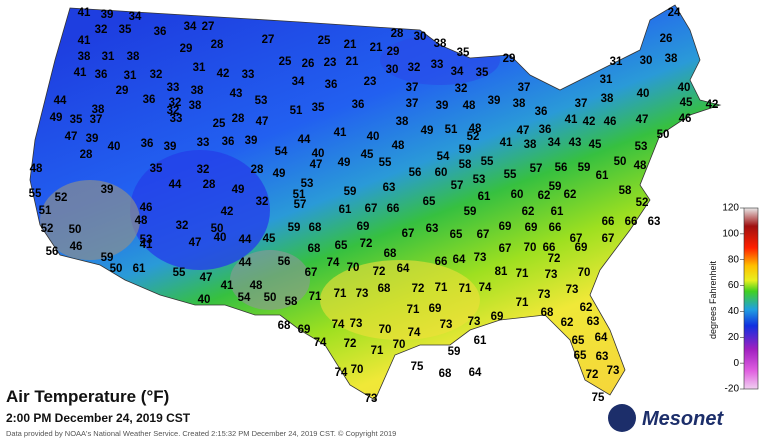  I want to click on station-temp: 35, so click(318, 108).